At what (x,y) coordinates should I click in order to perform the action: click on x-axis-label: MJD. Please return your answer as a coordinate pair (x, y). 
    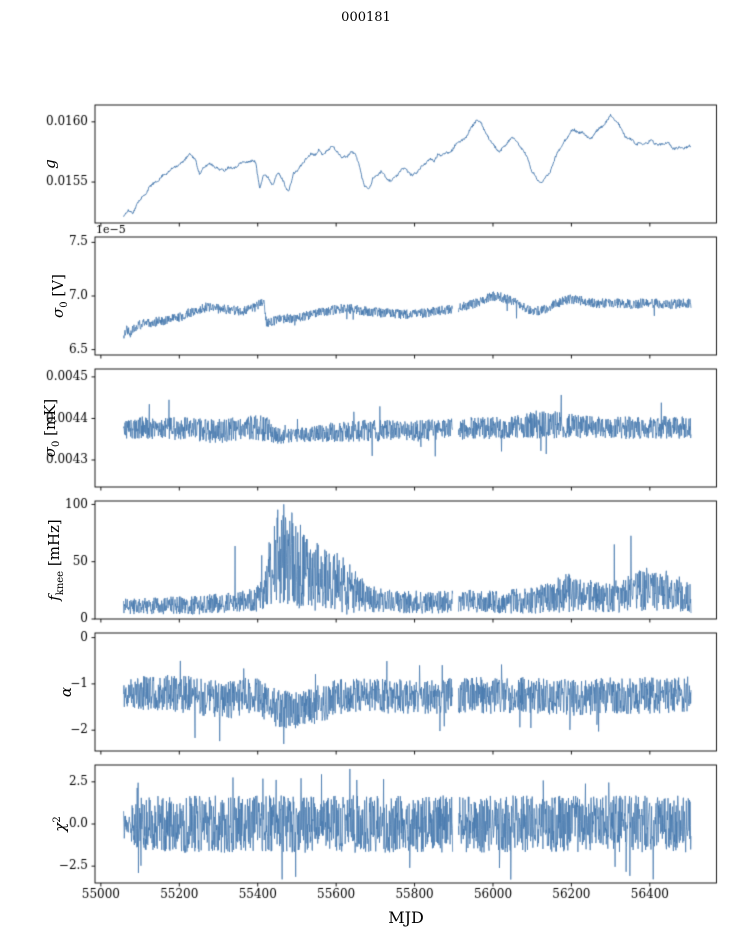
    Looking at the image, I should click on (406, 917).